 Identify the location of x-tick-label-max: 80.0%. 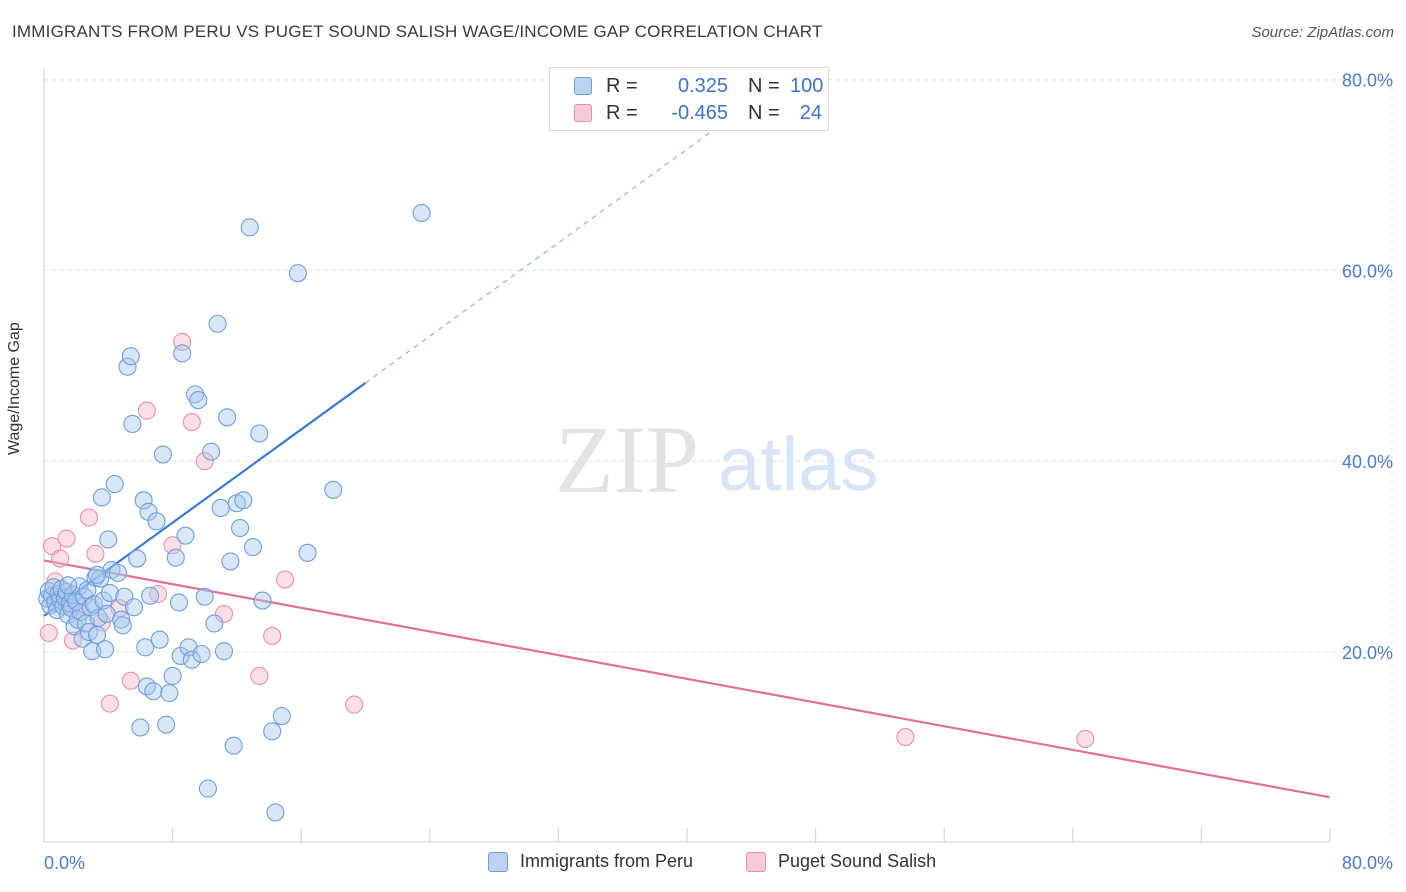
(1367, 863).